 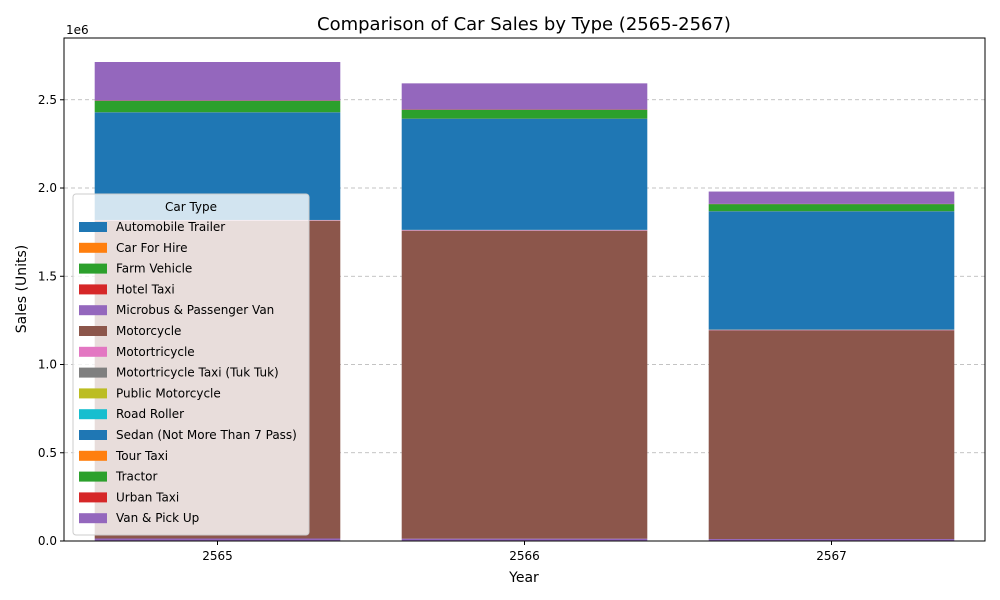 What do you see at coordinates (77, 30) in the screenshot?
I see `y-axis-scale-note: 1e6` at bounding box center [77, 30].